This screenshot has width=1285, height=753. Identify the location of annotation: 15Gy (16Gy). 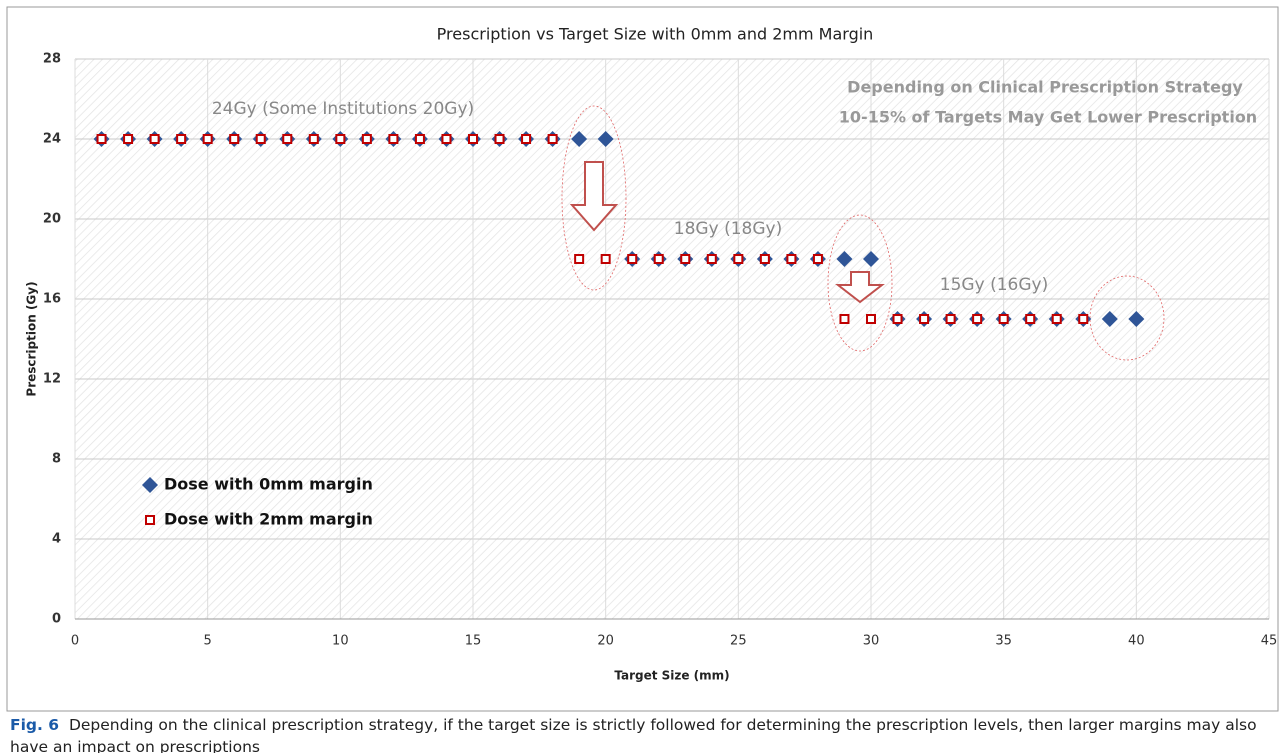
(994, 285).